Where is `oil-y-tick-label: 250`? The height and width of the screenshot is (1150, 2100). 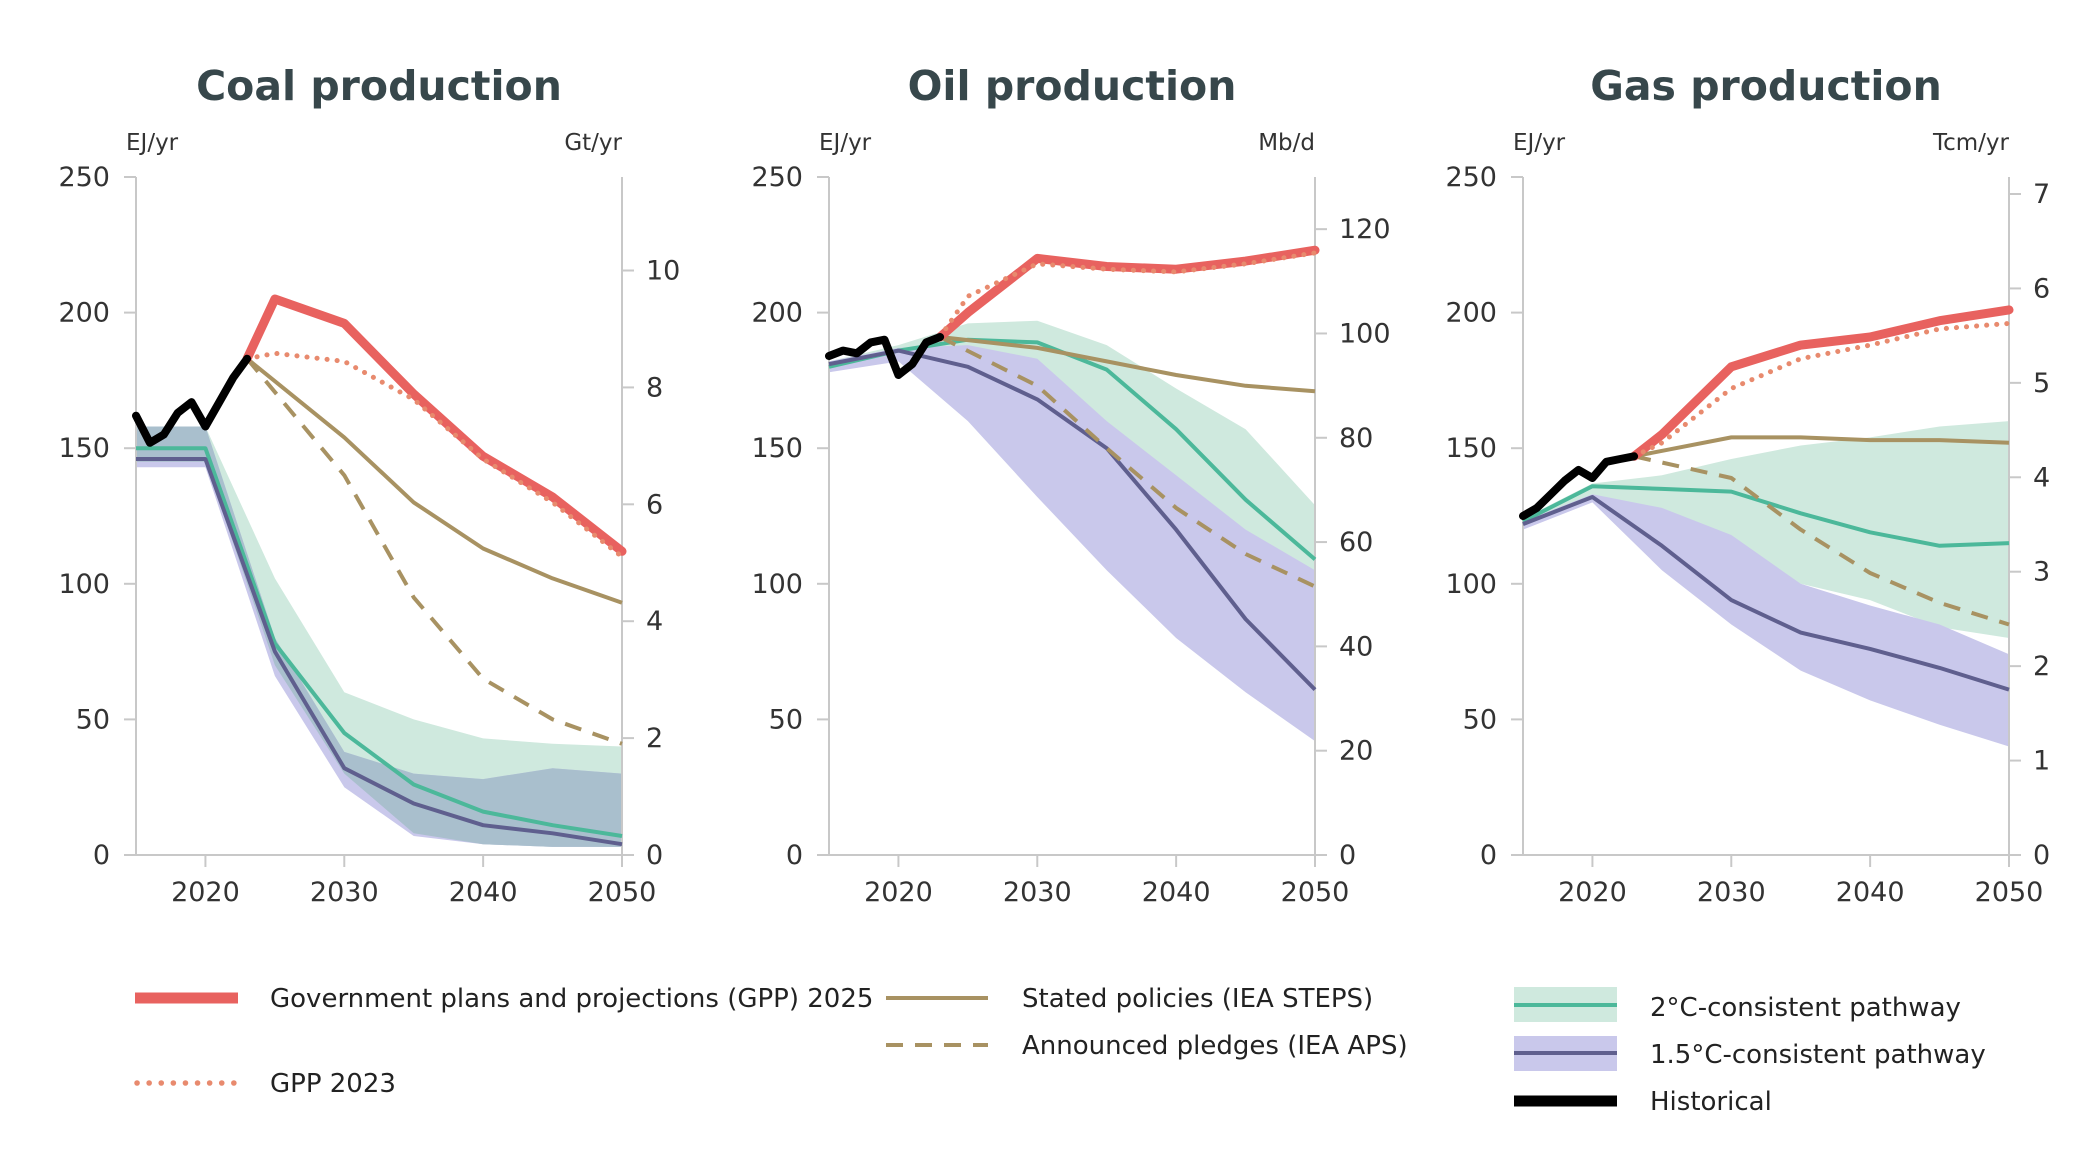 oil-y-tick-label: 250 is located at coordinates (777, 177).